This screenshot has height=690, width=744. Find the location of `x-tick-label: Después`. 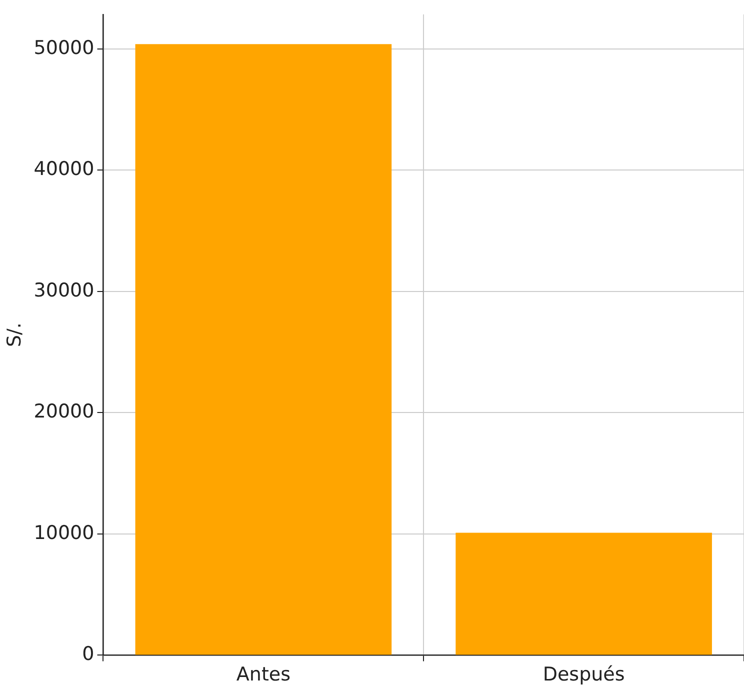

x-tick-label: Después is located at coordinates (583, 675).